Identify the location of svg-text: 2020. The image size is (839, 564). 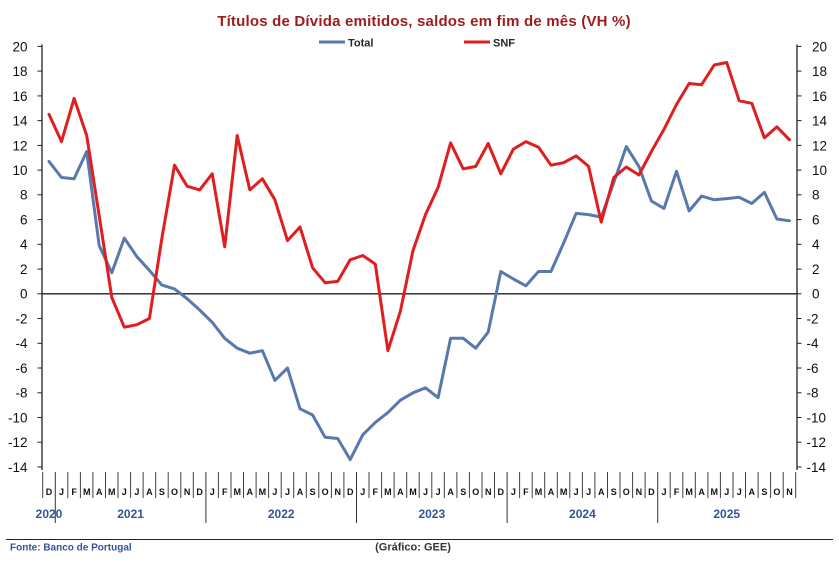
(49, 514).